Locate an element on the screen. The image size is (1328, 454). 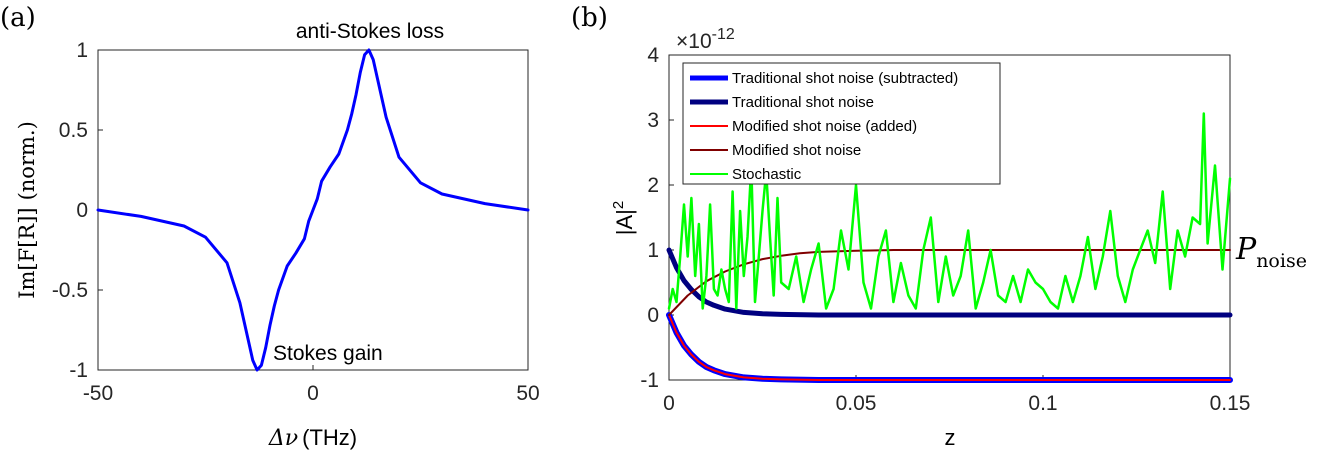
p-noise-main: P is located at coordinates (1246, 249).